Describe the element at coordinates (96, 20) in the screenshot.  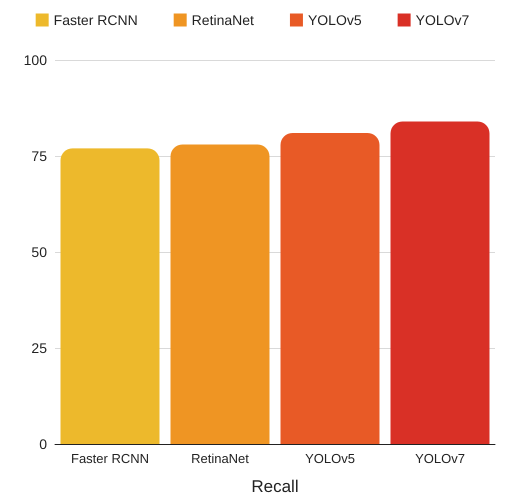
I see `legend-label: Faster RCNN` at that location.